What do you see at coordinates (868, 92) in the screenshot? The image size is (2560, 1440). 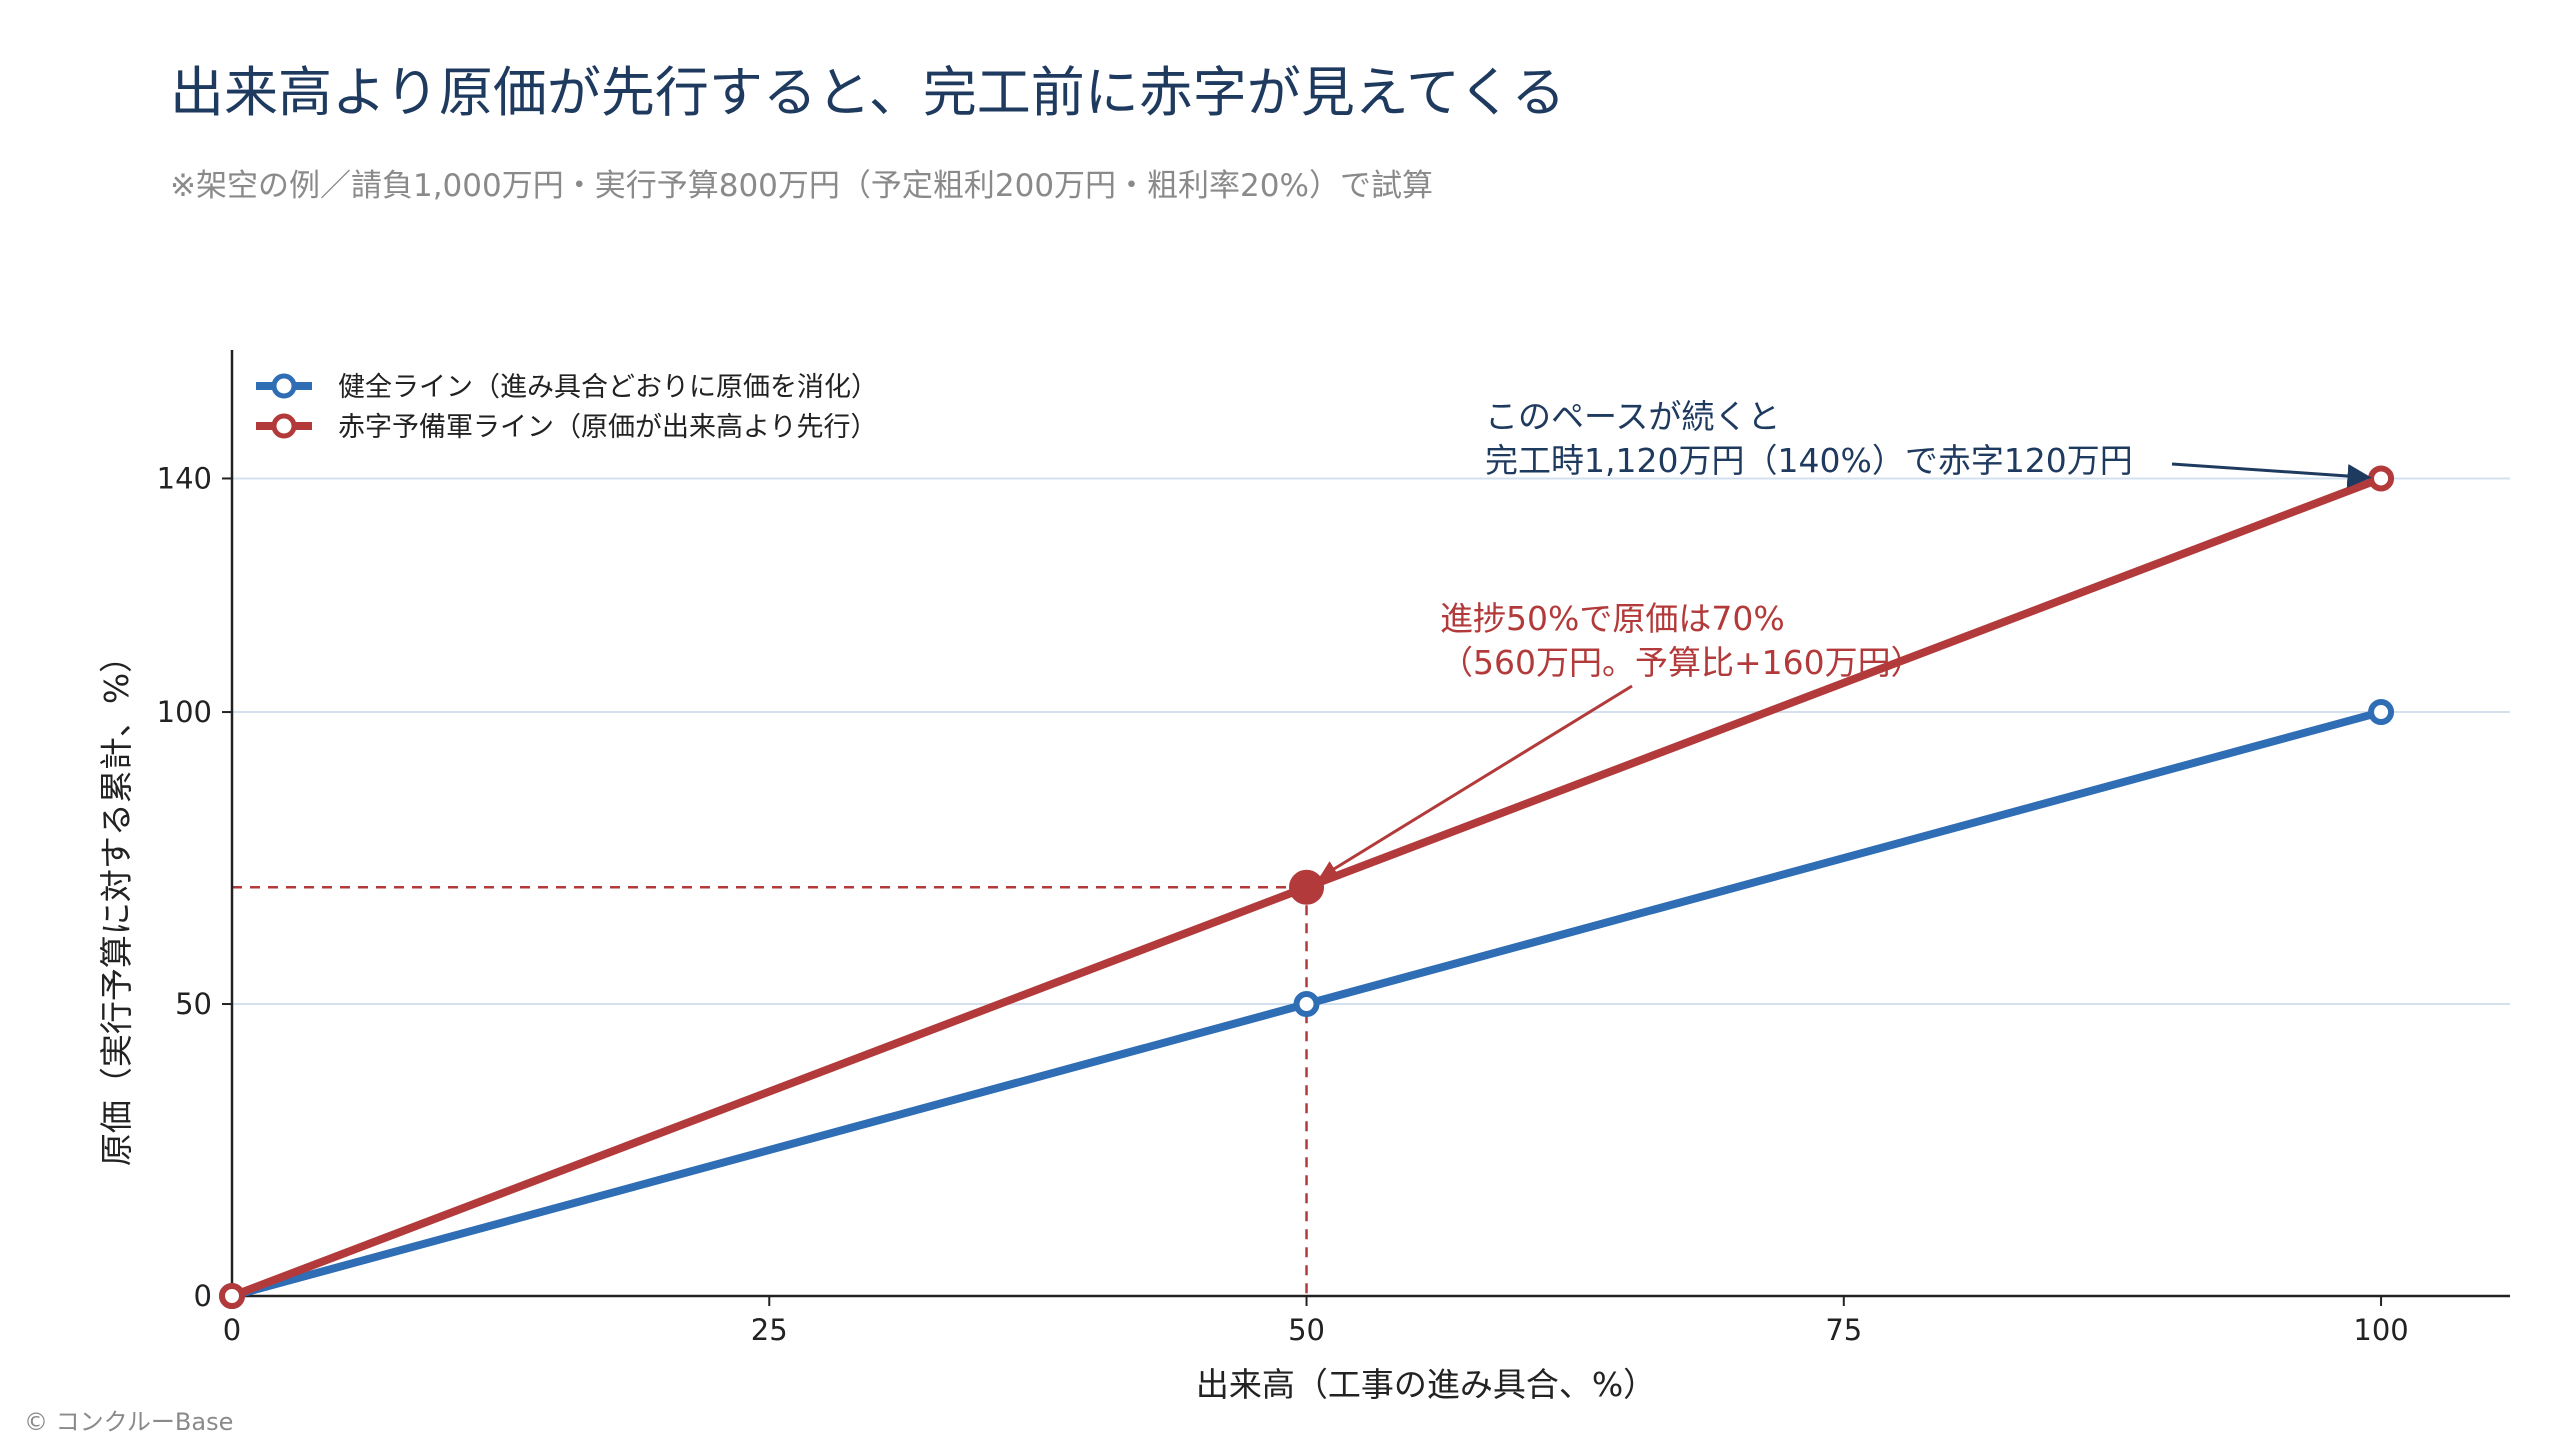 I see `page-title: 出来高より原価が先行すると、完工前に赤字が見えてくる` at bounding box center [868, 92].